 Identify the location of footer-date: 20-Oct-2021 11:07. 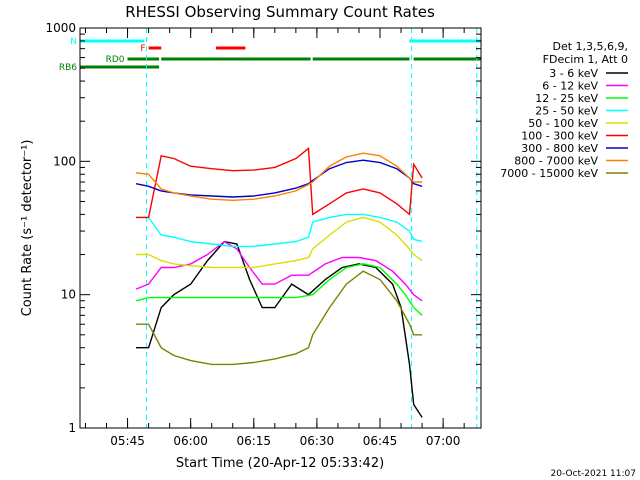
(593, 474).